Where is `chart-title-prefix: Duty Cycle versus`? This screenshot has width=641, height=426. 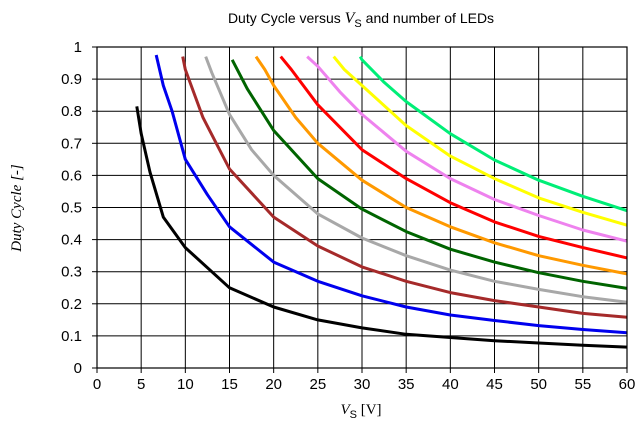 chart-title-prefix: Duty Cycle versus is located at coordinates (286, 18).